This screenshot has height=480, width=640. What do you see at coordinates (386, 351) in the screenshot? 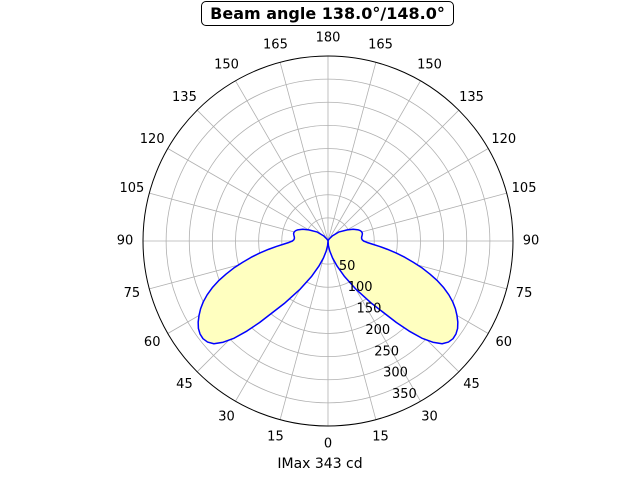
I see `radial-tick-label: 250` at bounding box center [386, 351].